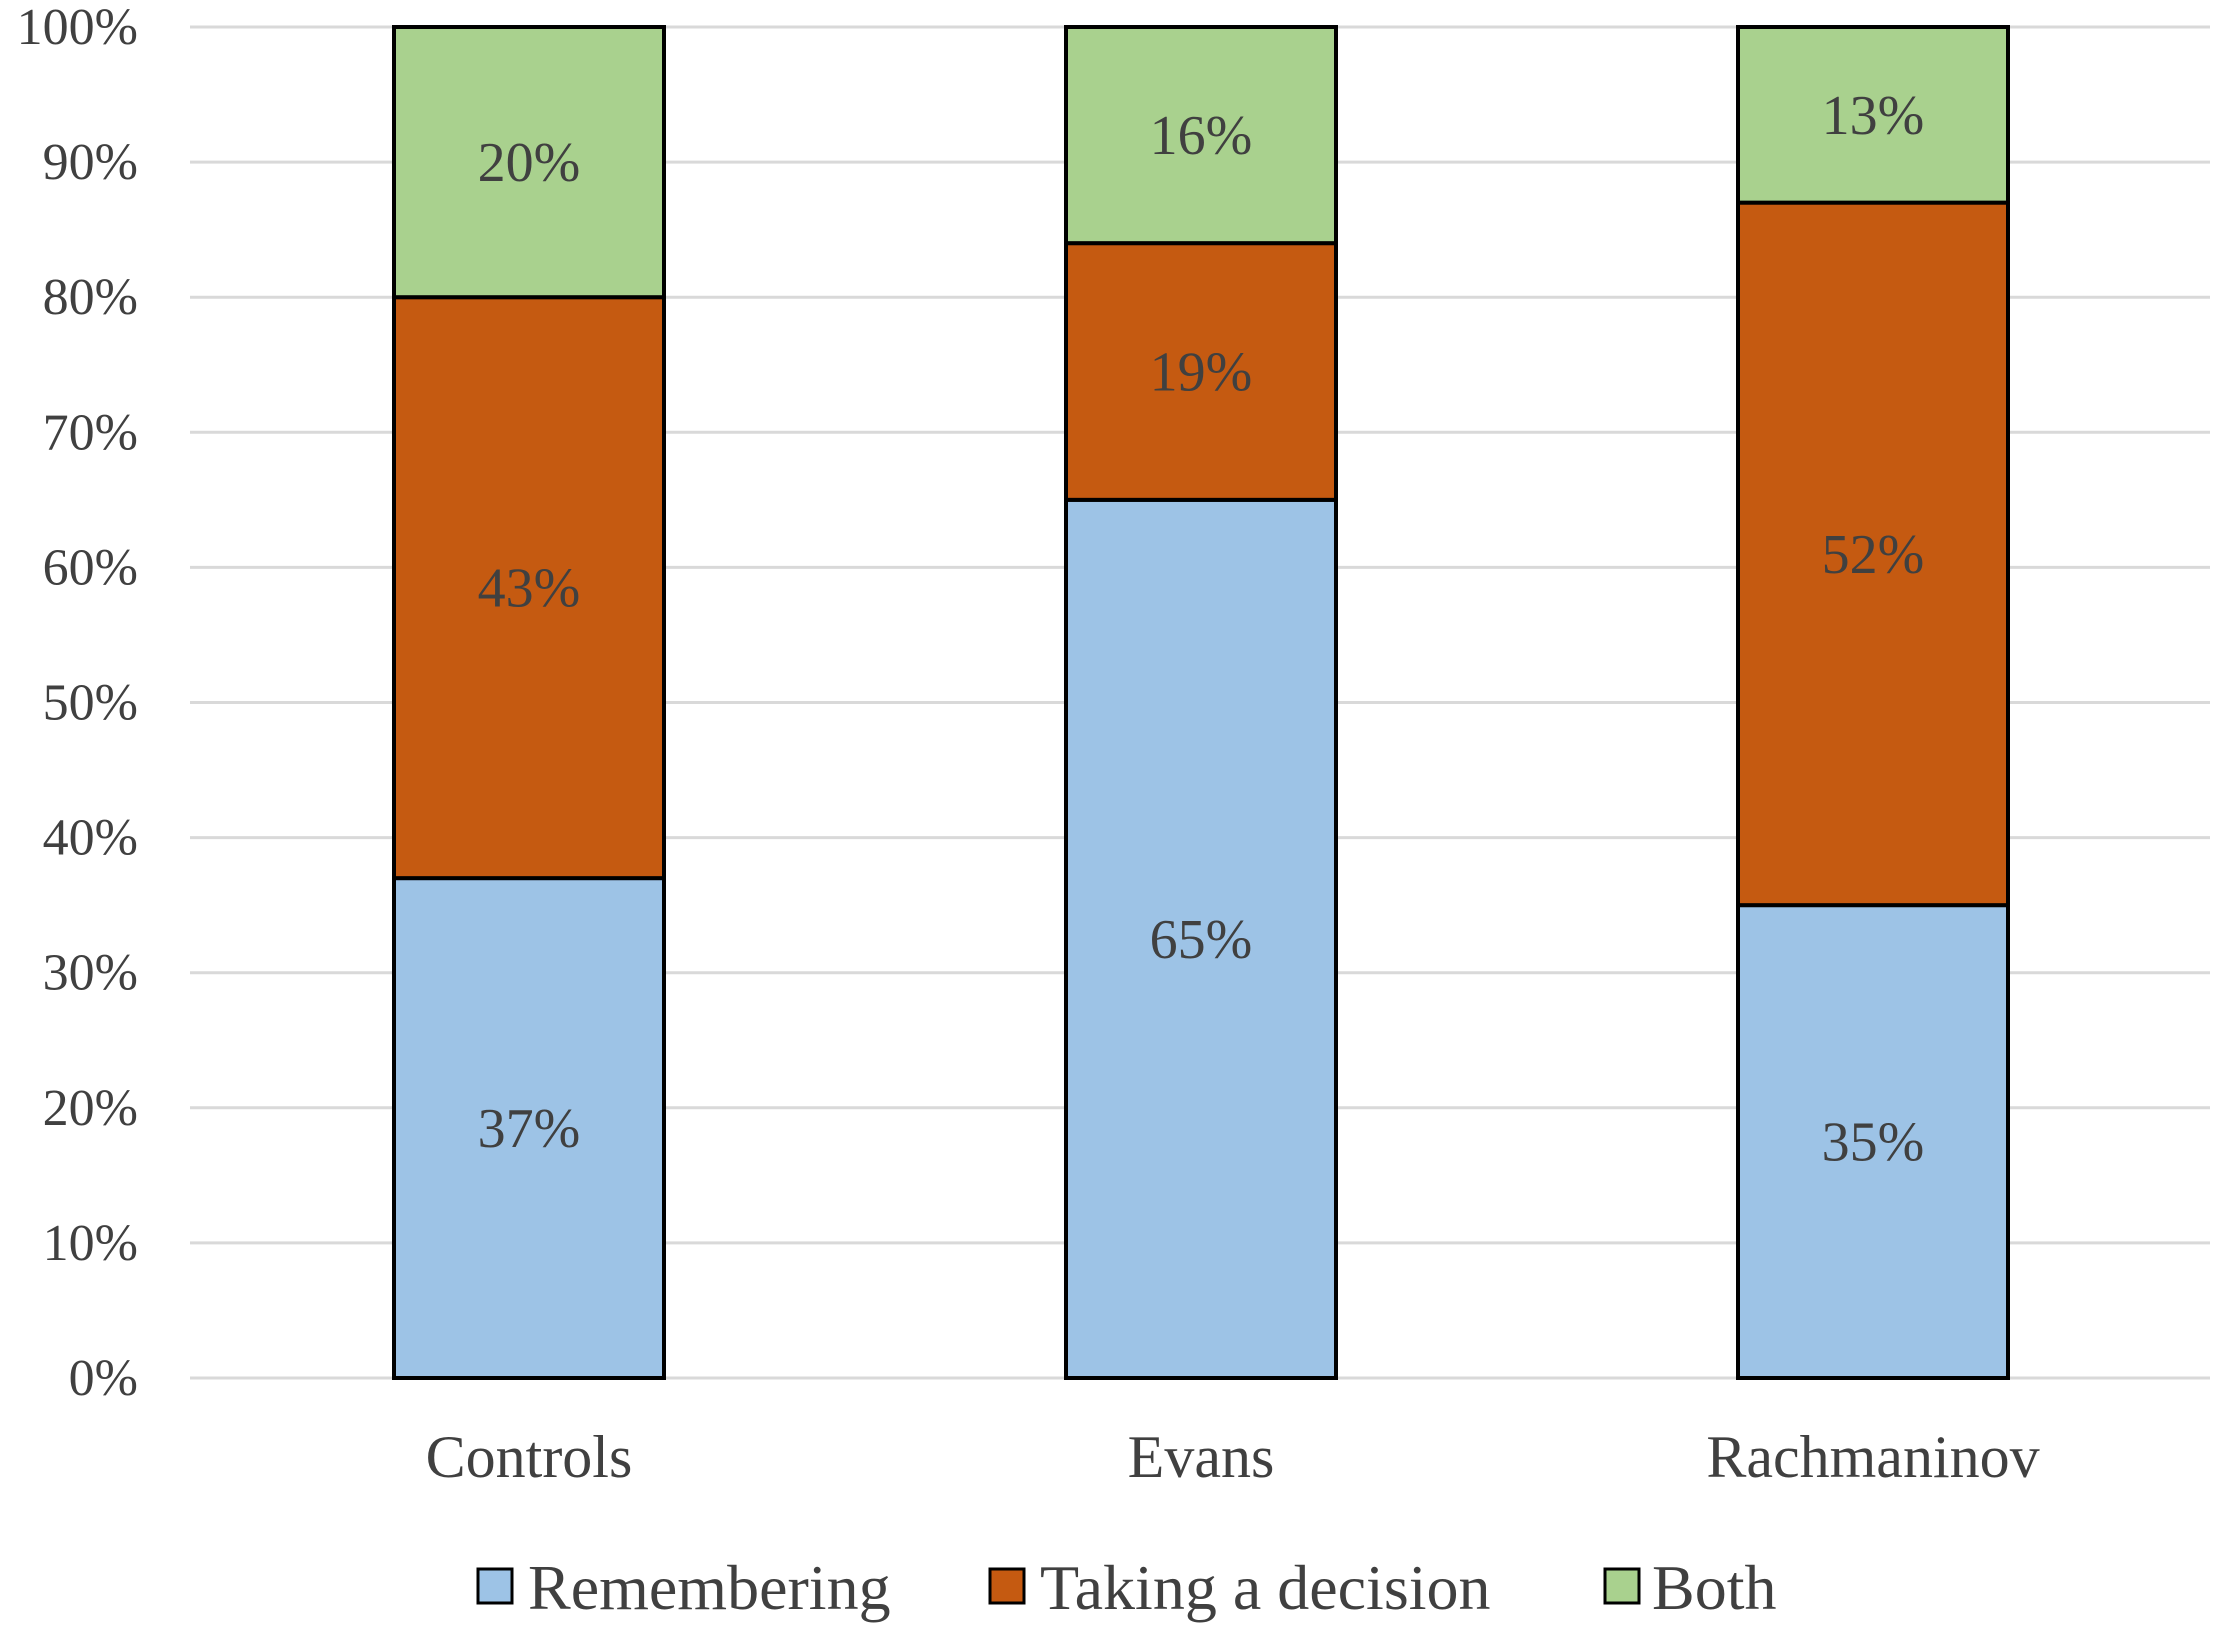 This screenshot has width=2217, height=1631. I want to click on y-tick-label: 20%, so click(90, 1108).